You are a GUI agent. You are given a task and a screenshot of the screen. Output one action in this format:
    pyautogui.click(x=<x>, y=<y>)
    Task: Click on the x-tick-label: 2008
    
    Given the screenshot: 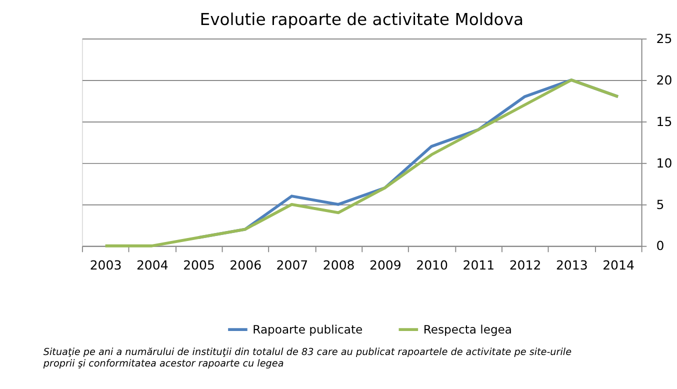 What is the action you would take?
    pyautogui.click(x=338, y=265)
    